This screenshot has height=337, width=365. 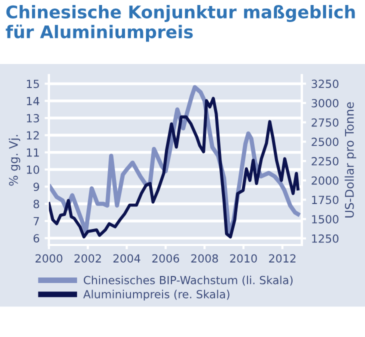 I want to click on y2-tick-label: 2000, so click(x=325, y=180).